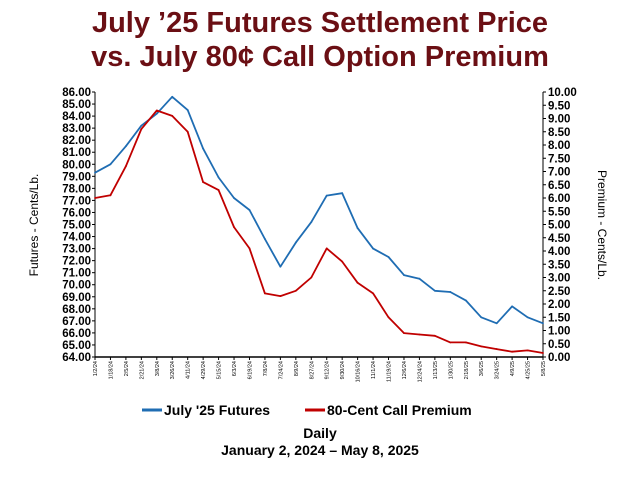  I want to click on x-tick-label: 11/1/24, so click(374, 370).